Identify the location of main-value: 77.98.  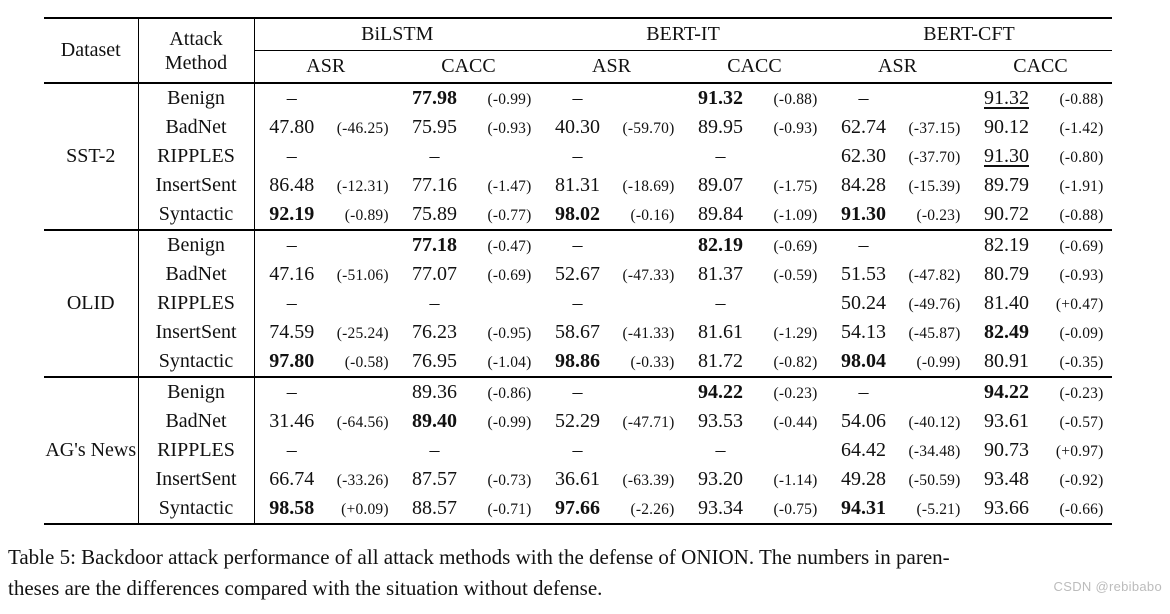
(434, 98).